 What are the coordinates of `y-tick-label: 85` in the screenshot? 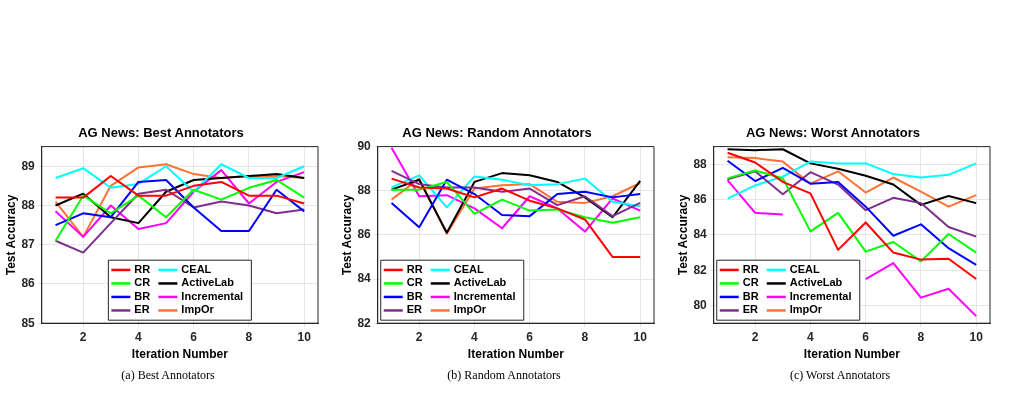 It's located at (28, 322).